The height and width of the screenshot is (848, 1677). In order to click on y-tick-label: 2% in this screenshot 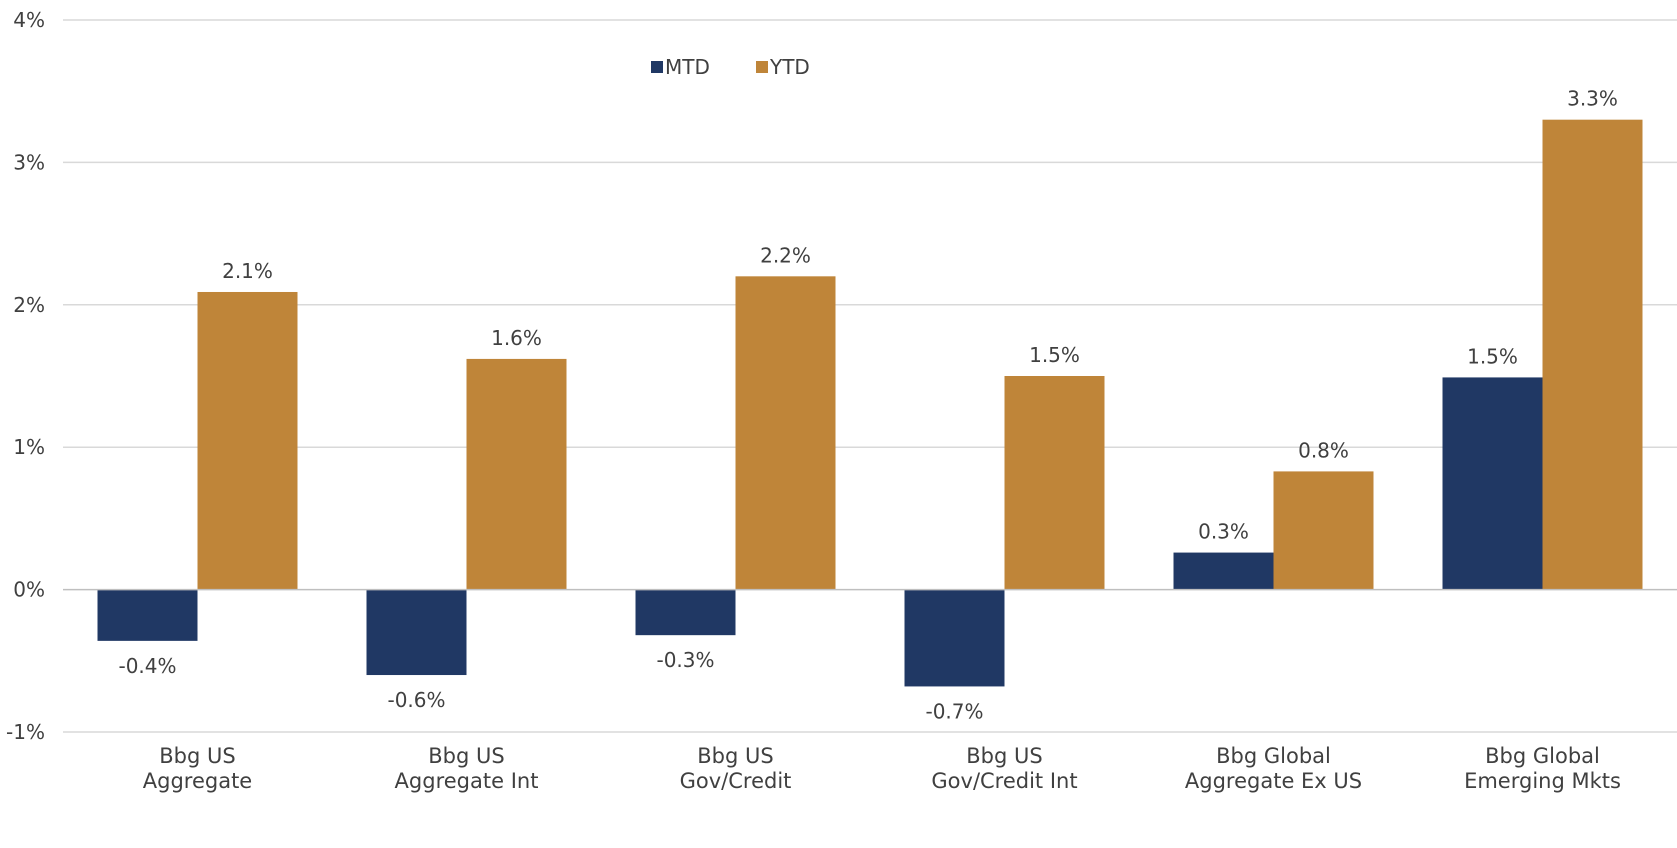, I will do `click(29, 305)`.